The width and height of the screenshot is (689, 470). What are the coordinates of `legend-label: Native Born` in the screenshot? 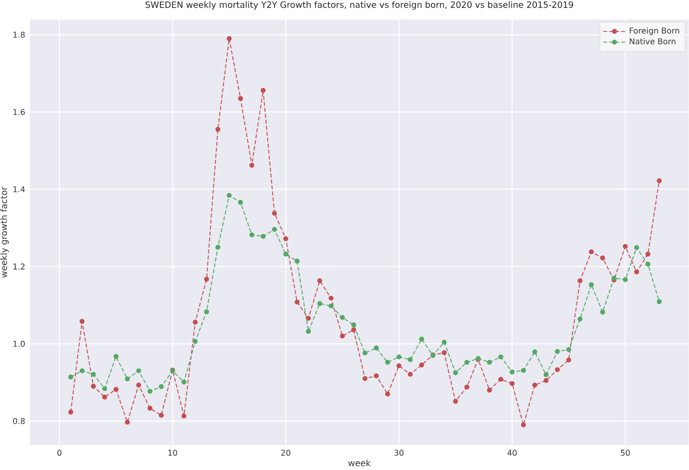 It's located at (653, 41).